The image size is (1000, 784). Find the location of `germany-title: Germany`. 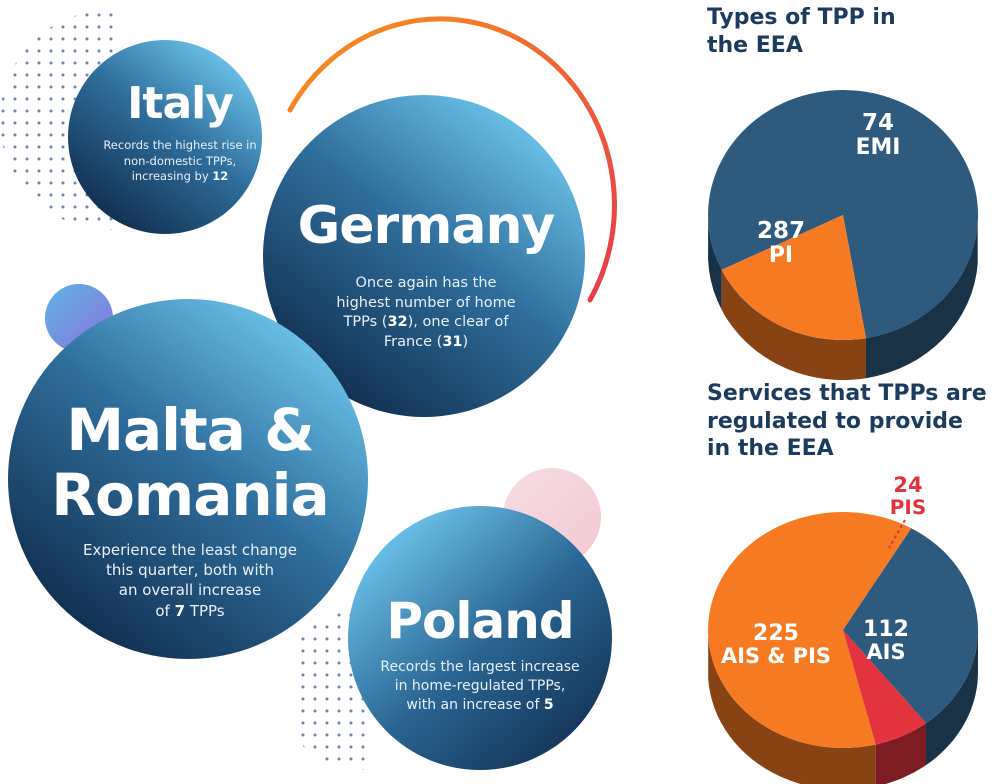

germany-title: Germany is located at coordinates (426, 226).